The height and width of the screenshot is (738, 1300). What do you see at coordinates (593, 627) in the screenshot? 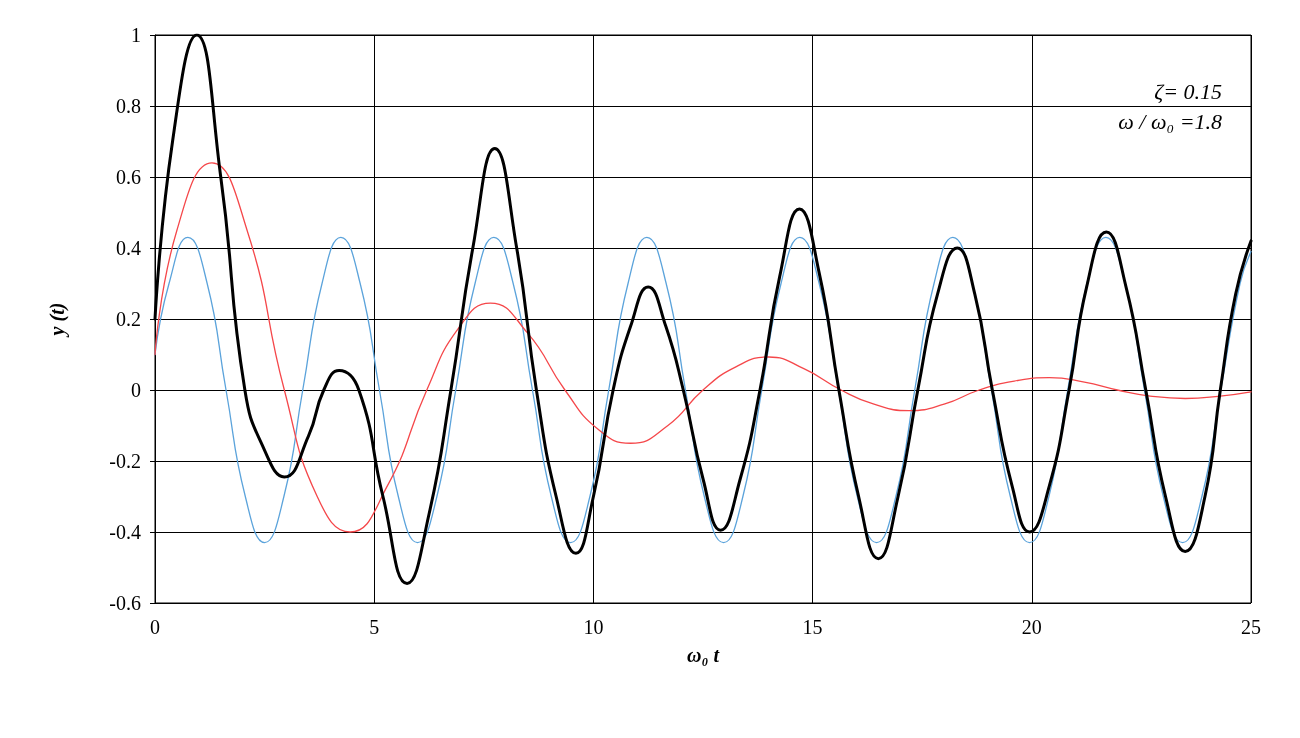
I see `x-tick-label: 10` at bounding box center [593, 627].